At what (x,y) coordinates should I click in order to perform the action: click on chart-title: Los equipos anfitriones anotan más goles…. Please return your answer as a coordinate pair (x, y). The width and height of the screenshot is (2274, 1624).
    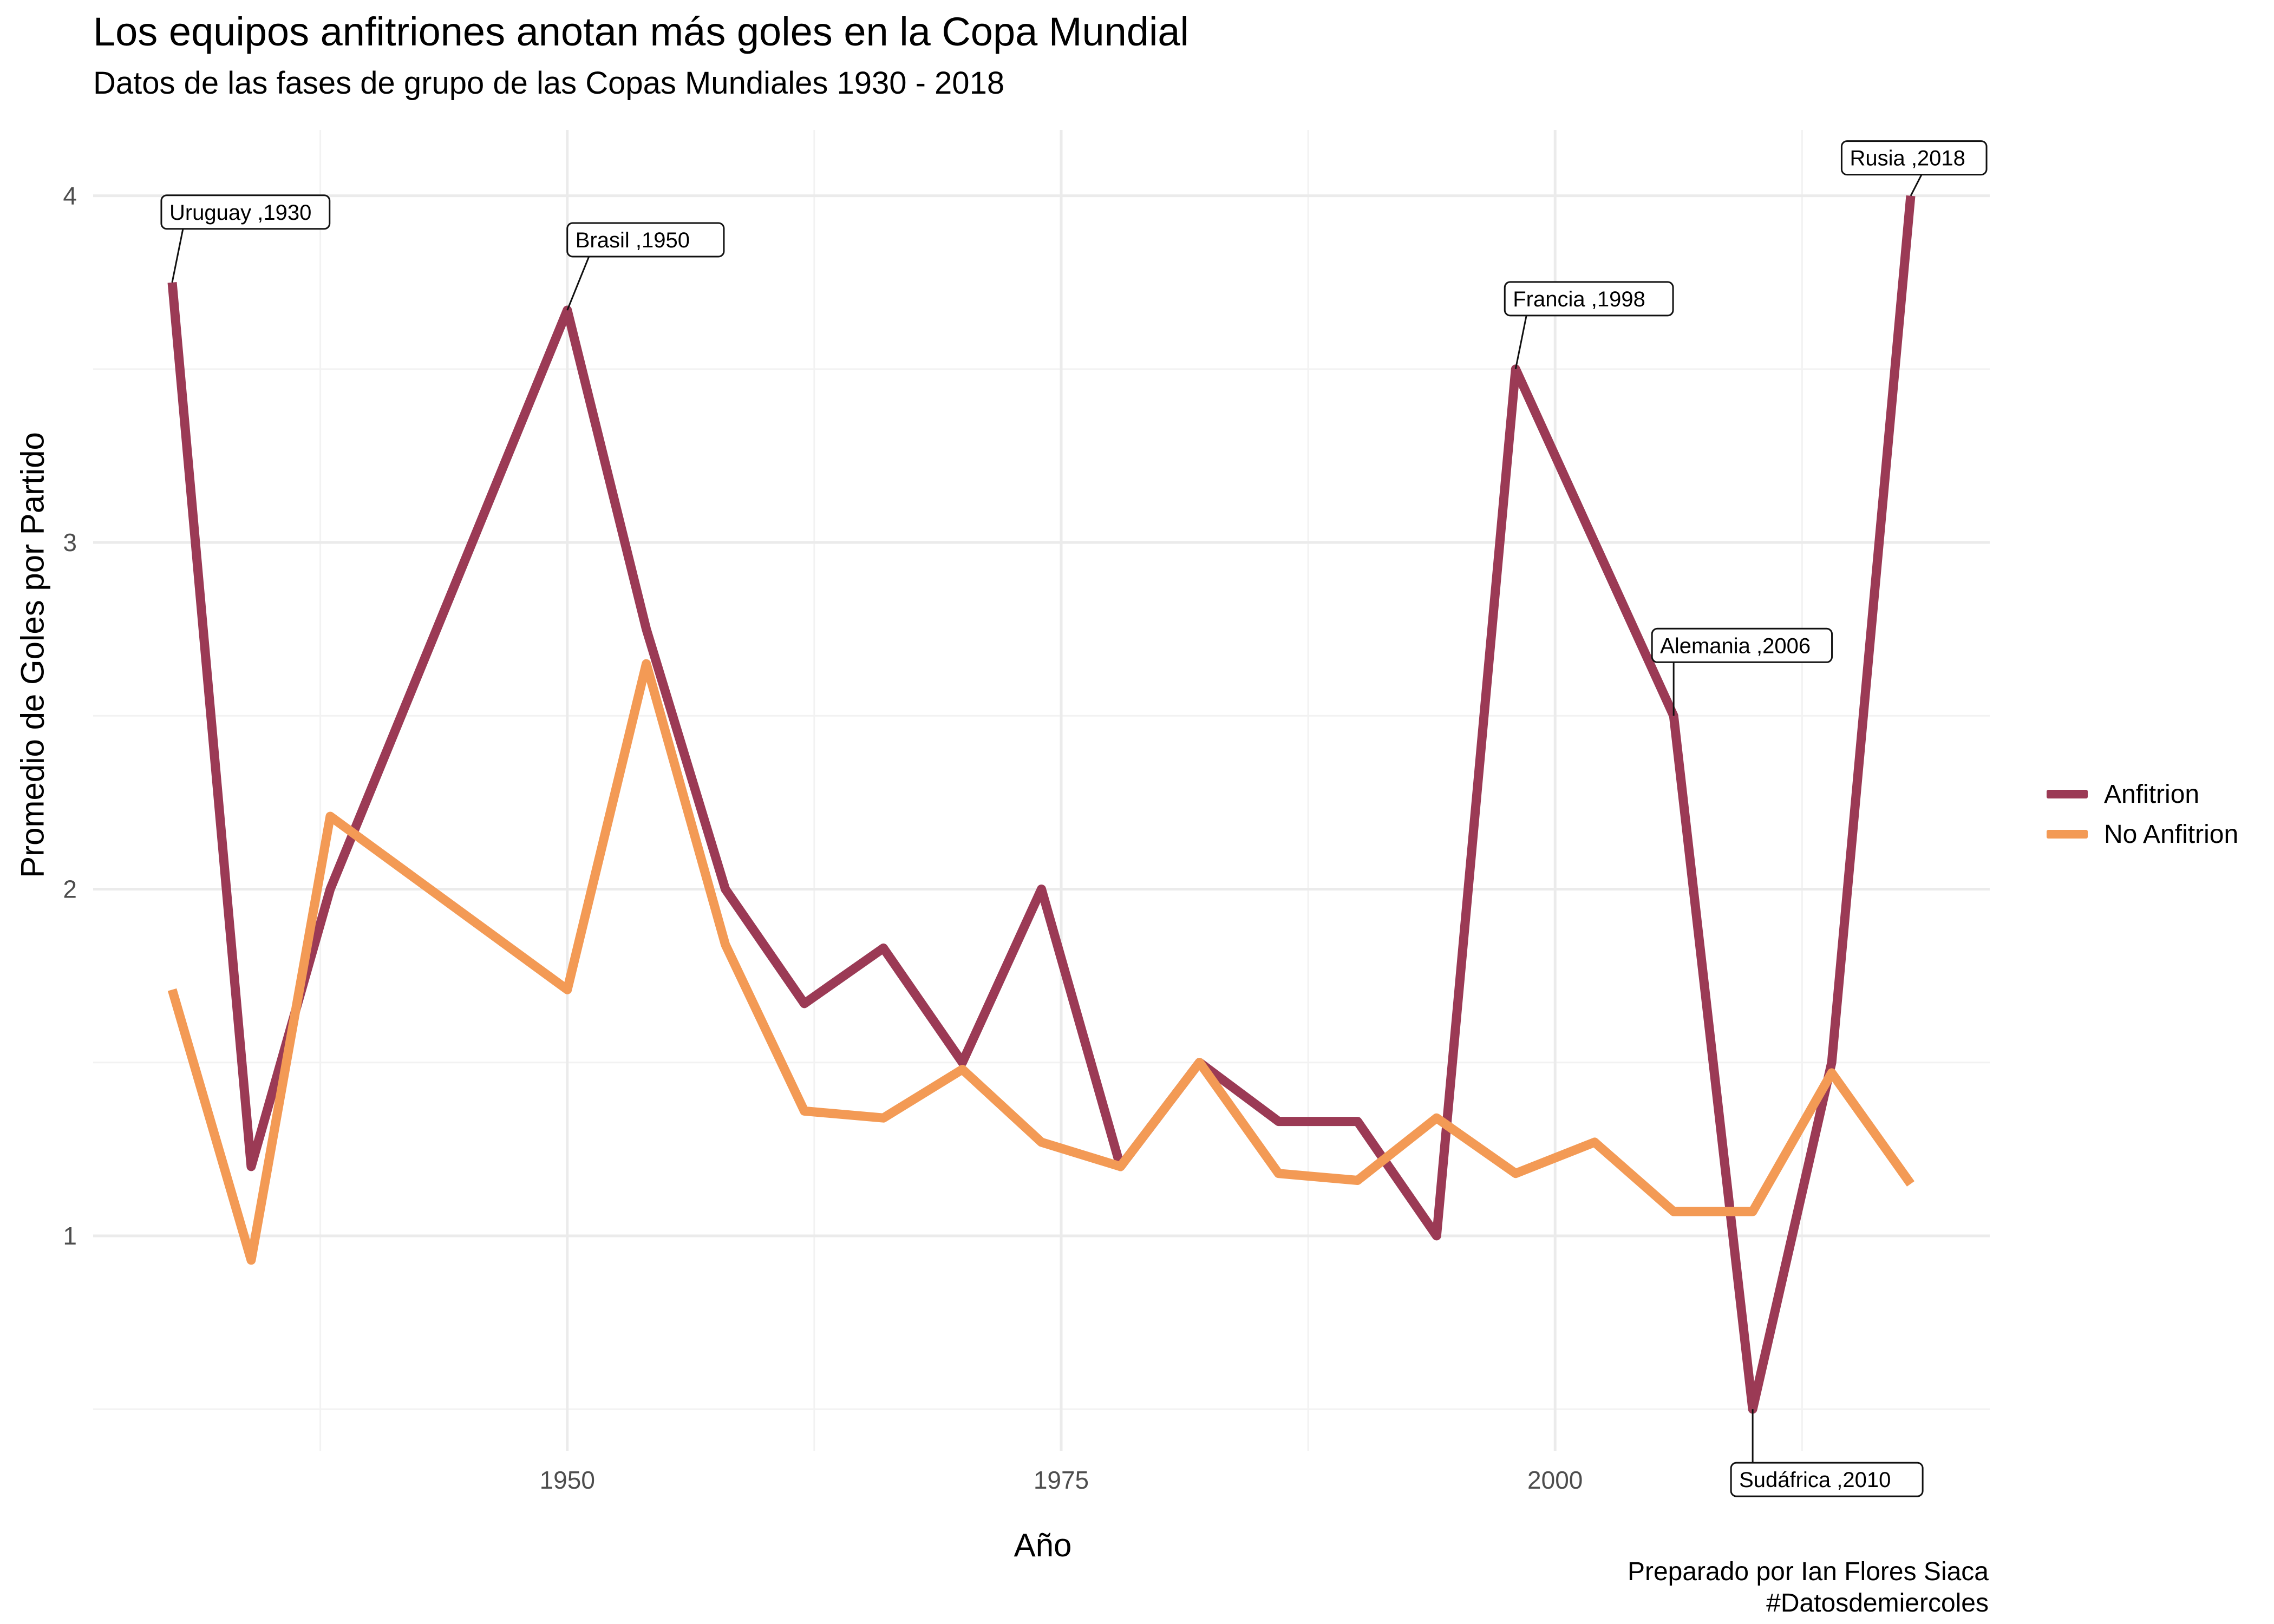
    Looking at the image, I should click on (641, 31).